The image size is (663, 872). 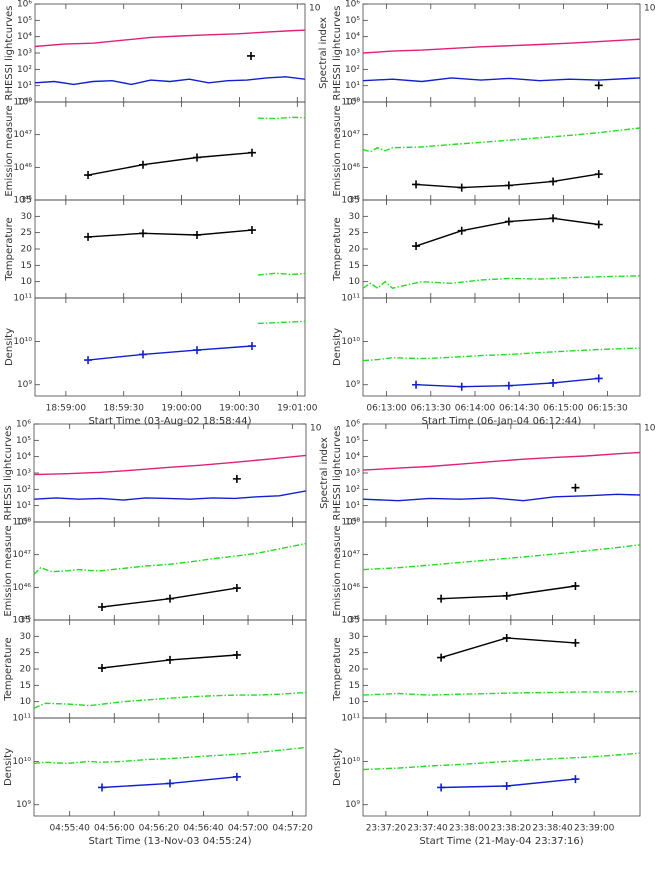 What do you see at coordinates (350, 201) in the screenshot?
I see `y-tick-label: 10⁴⁵` at bounding box center [350, 201].